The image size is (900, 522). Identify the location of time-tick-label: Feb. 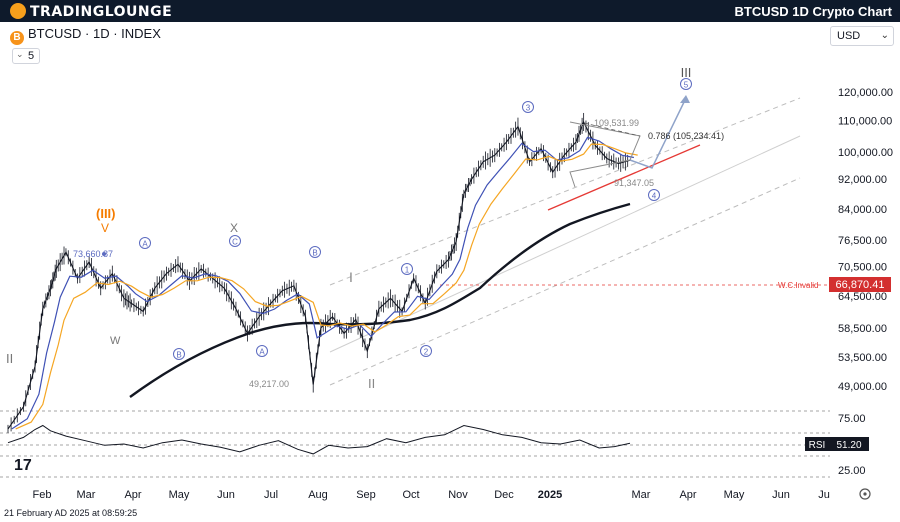
(42, 495).